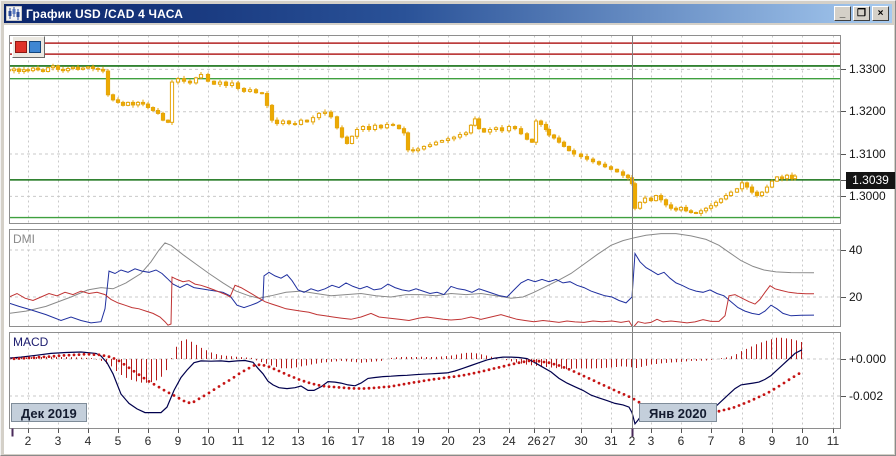 The width and height of the screenshot is (896, 456). Describe the element at coordinates (856, 250) in the screenshot. I see `dmi-axis-label: 40` at that location.